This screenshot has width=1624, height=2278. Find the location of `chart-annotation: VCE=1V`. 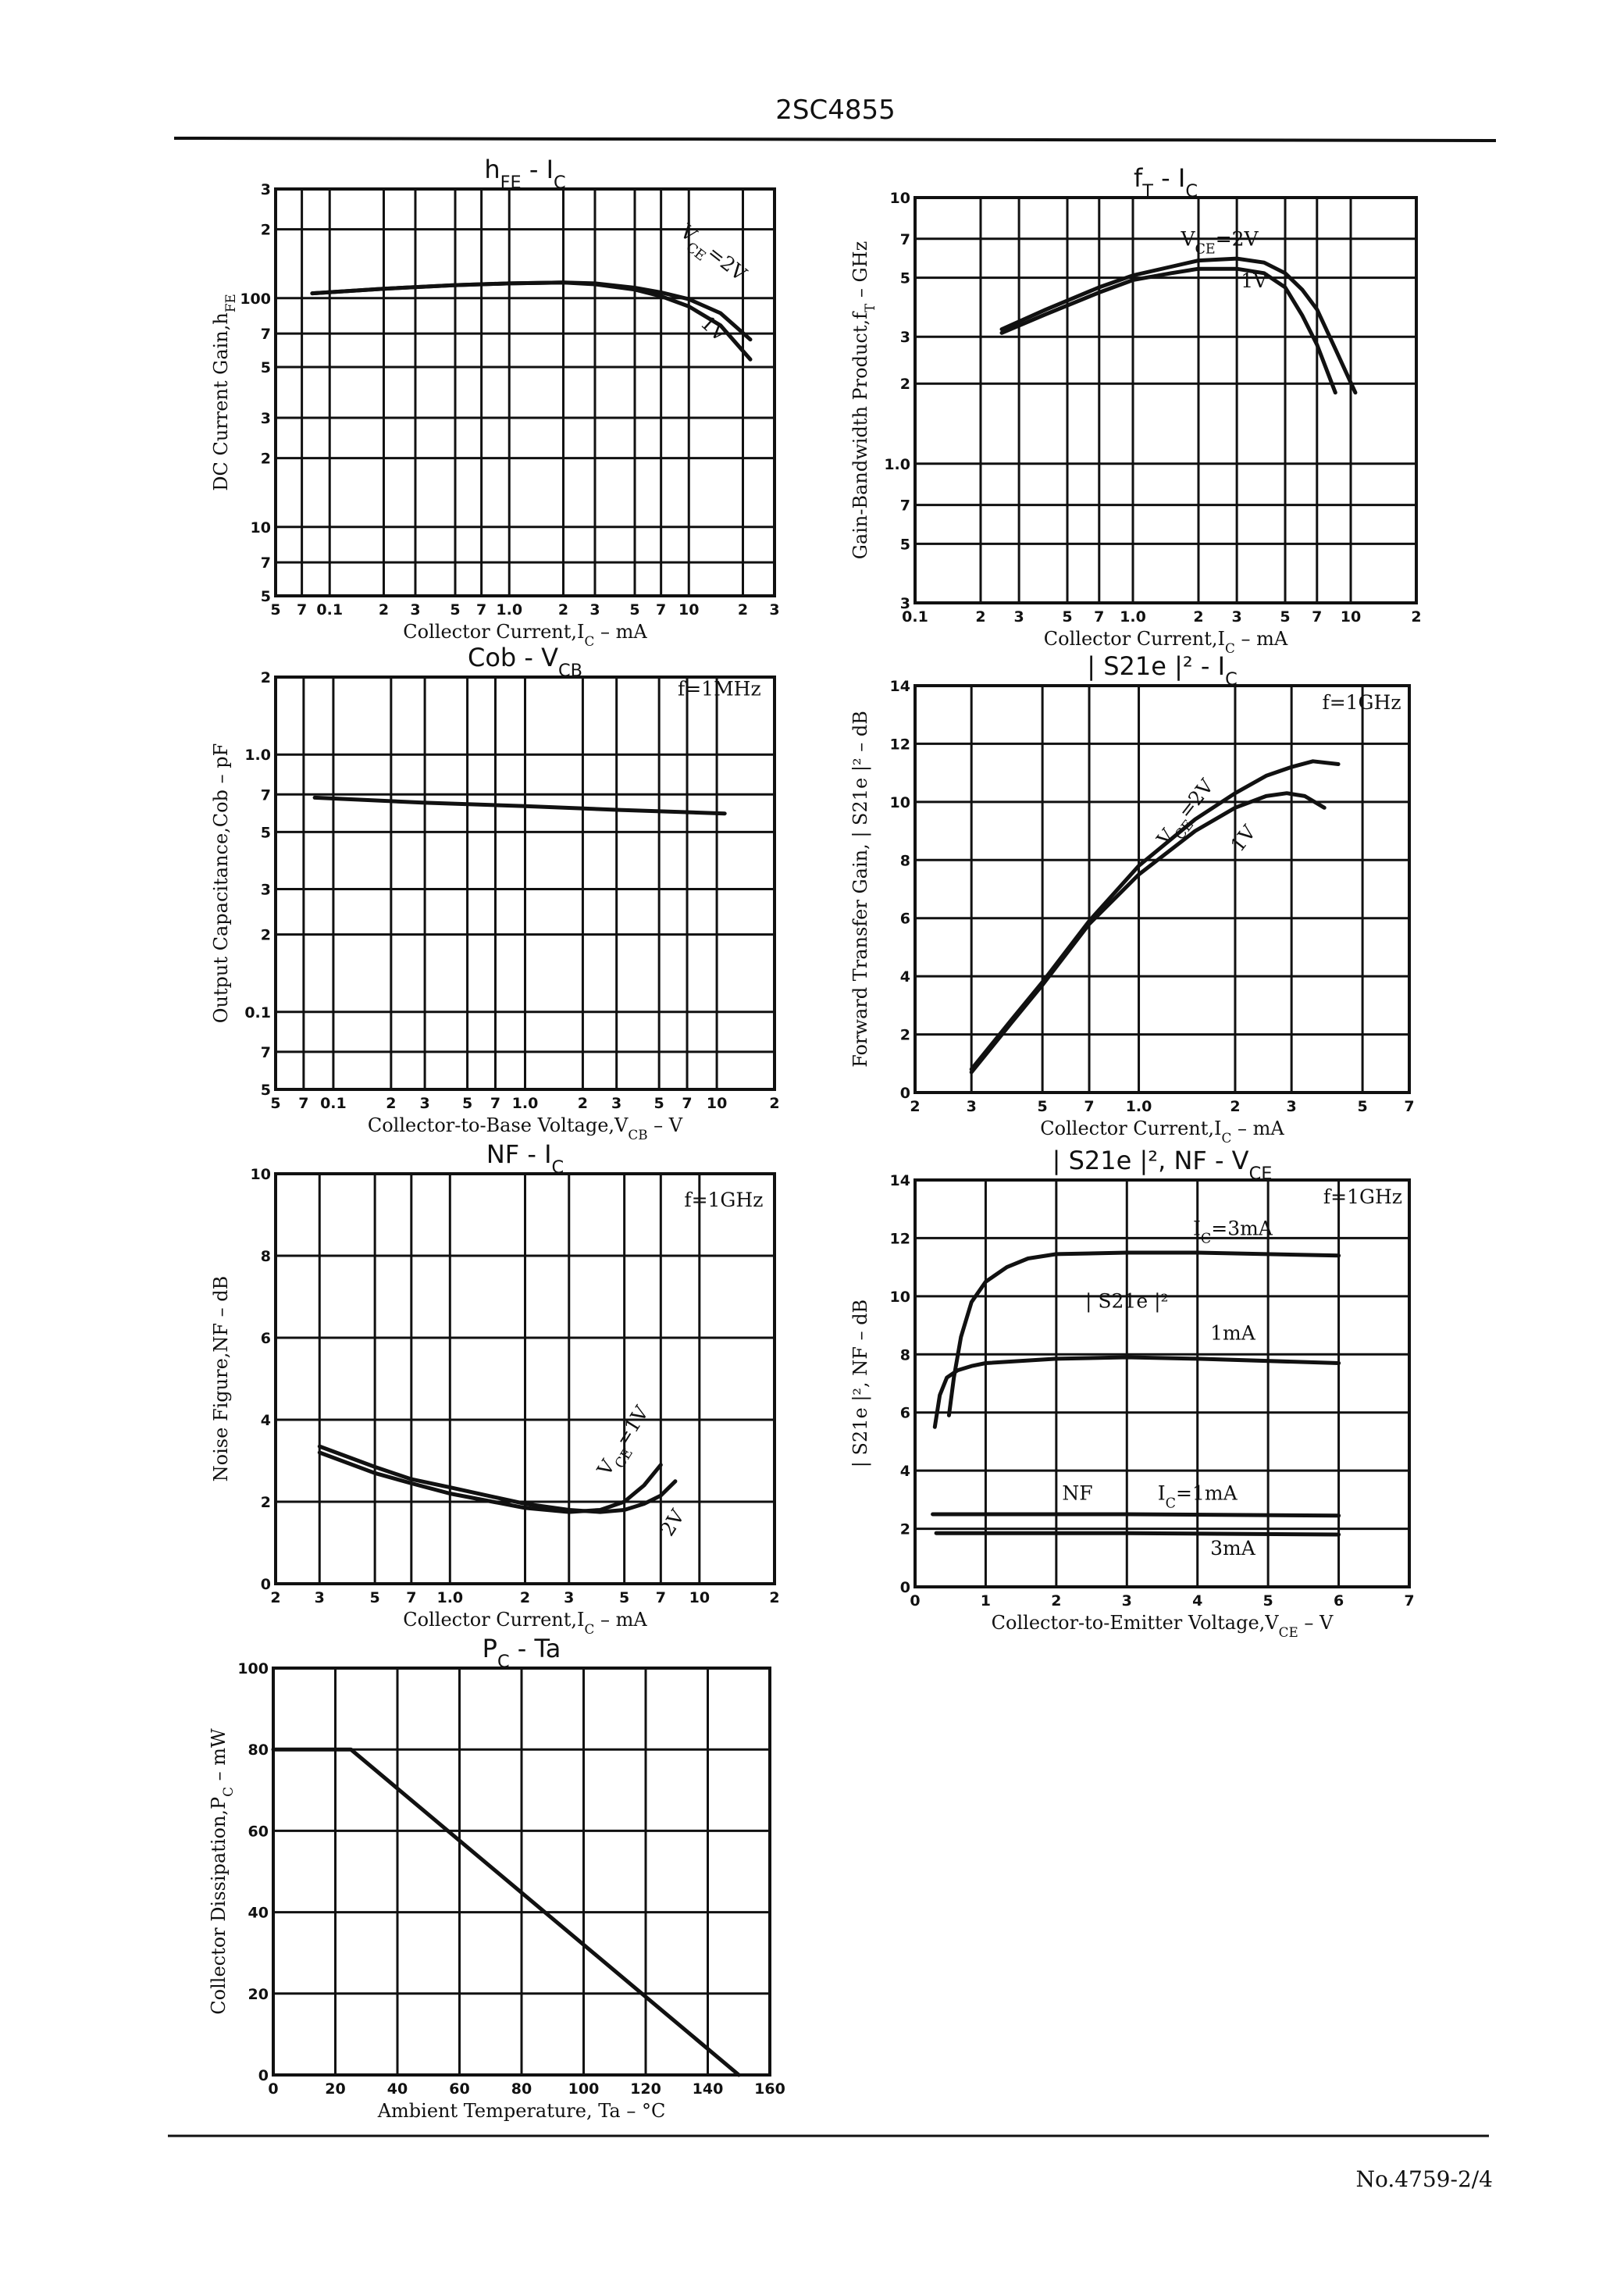

chart-annotation: VCE=1V is located at coordinates (626, 1442).